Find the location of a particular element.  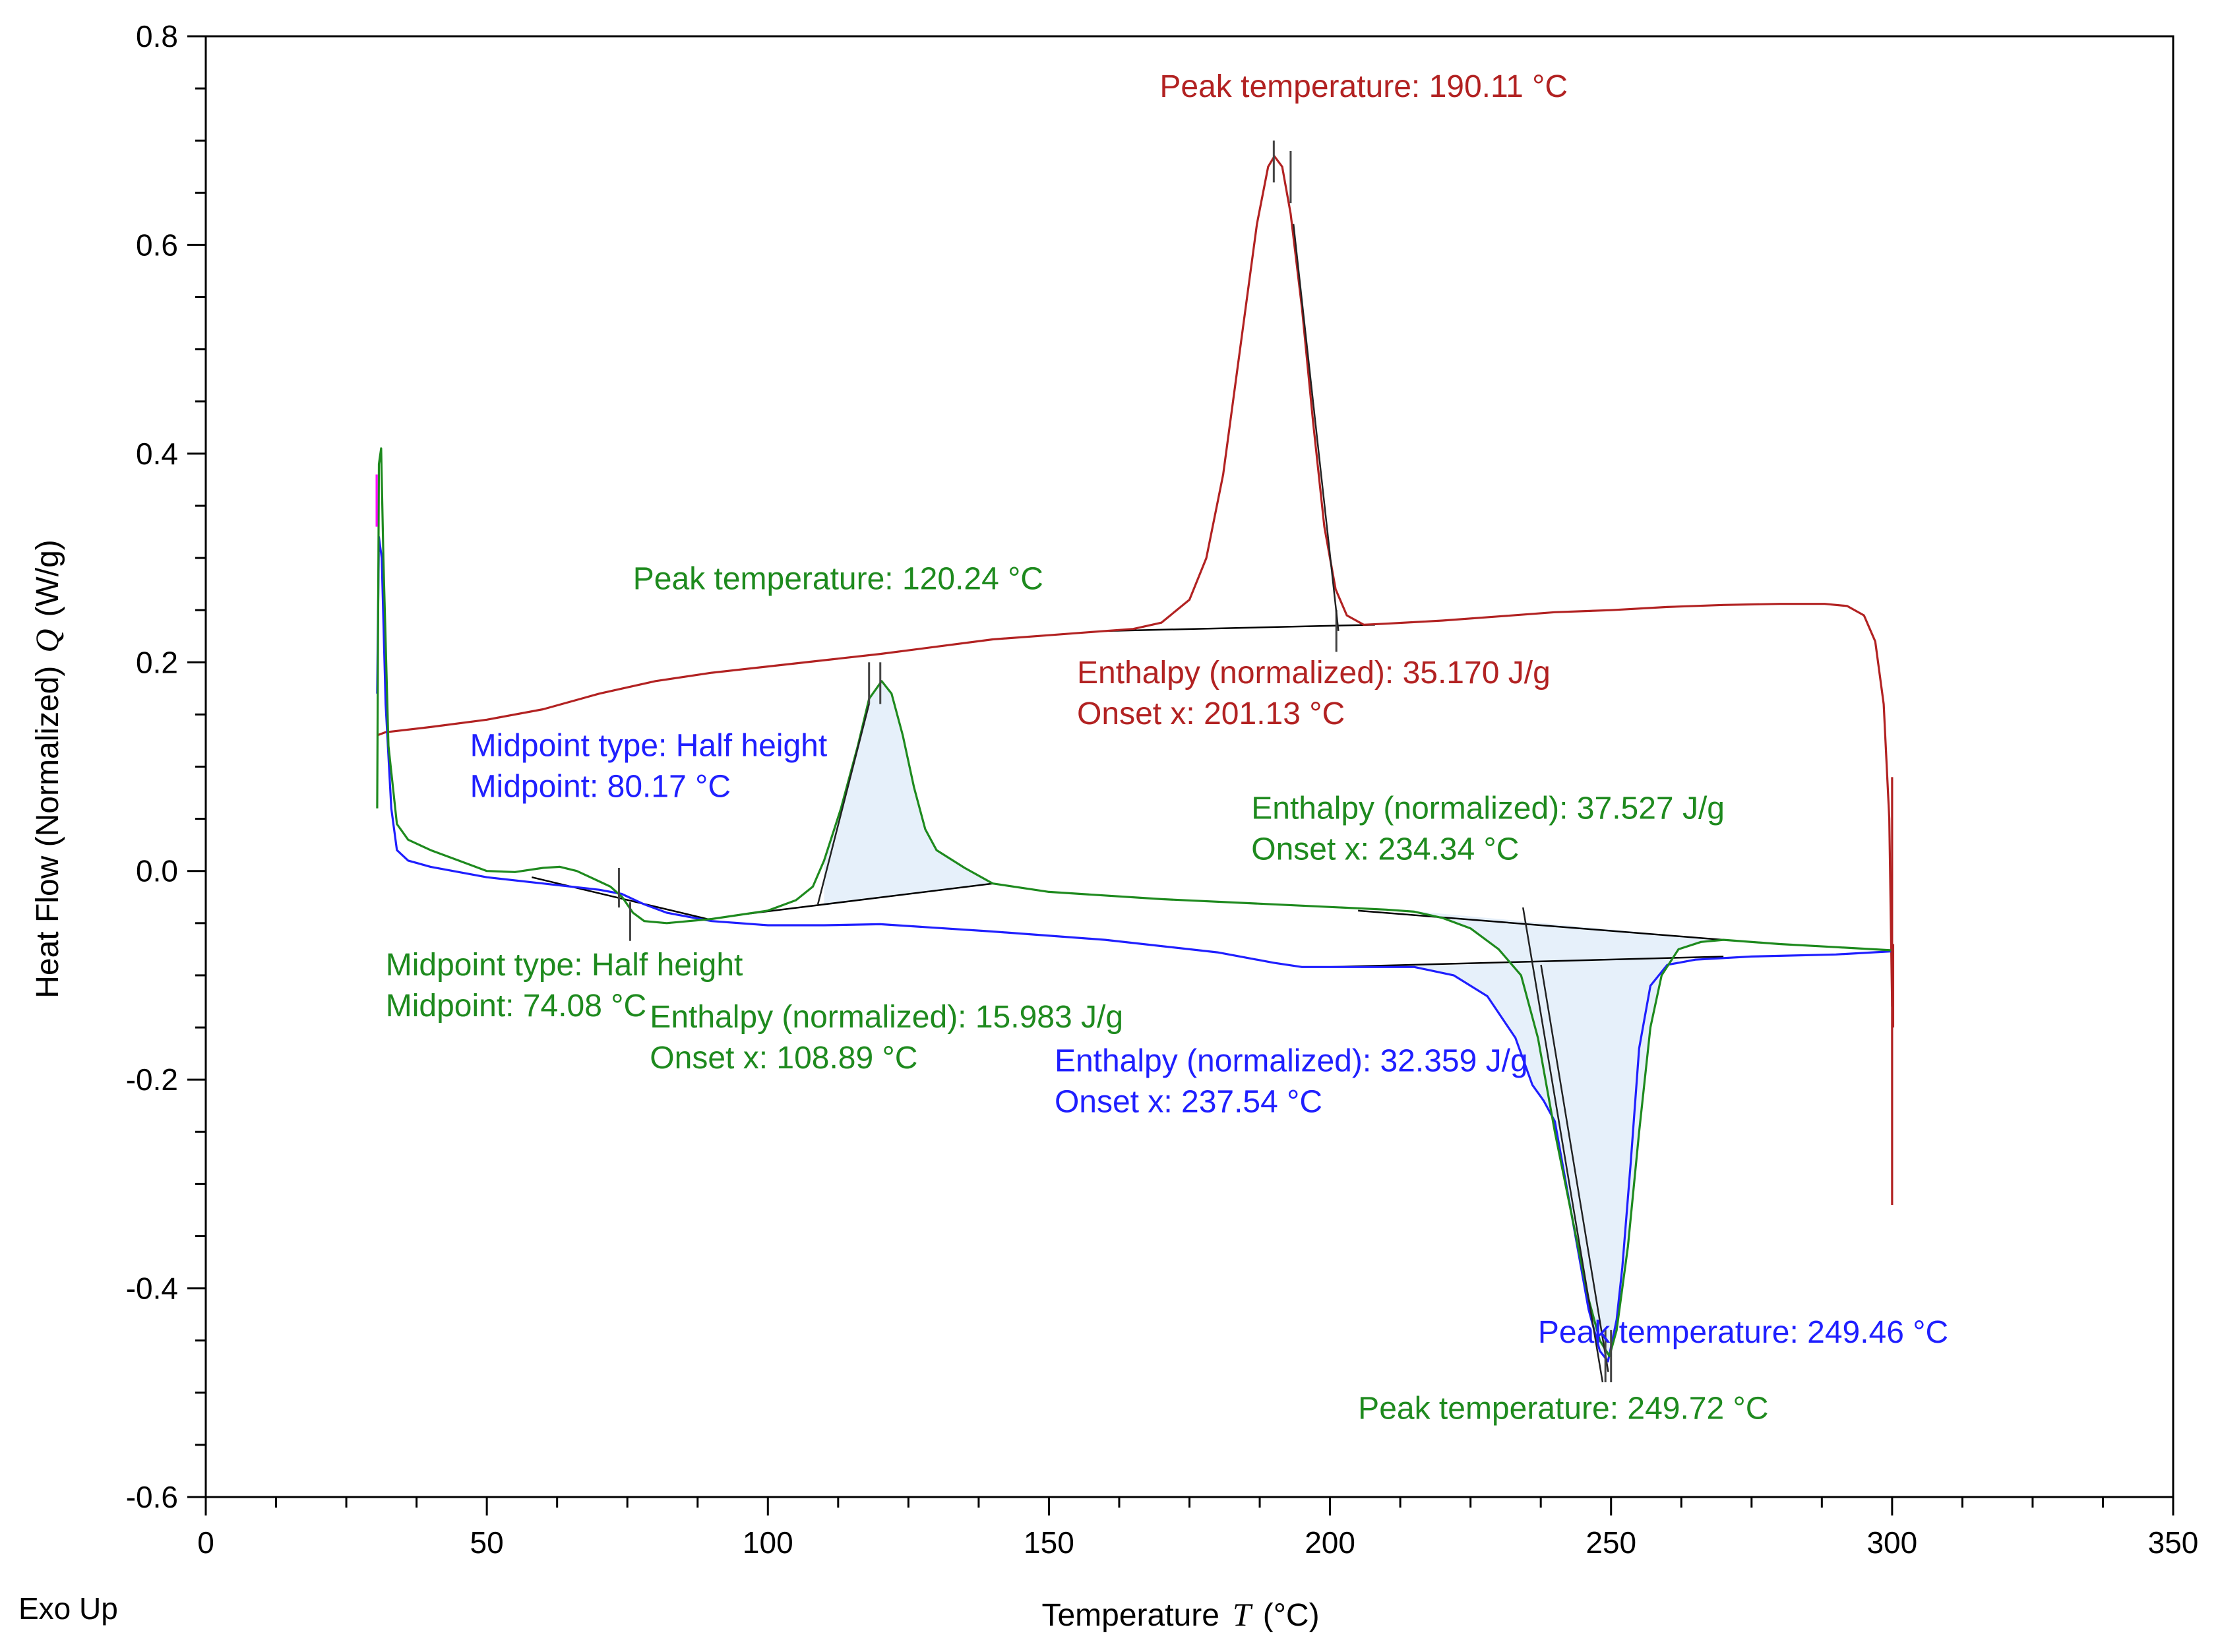

x-axis-title-unit: (°C) is located at coordinates (1291, 1615).